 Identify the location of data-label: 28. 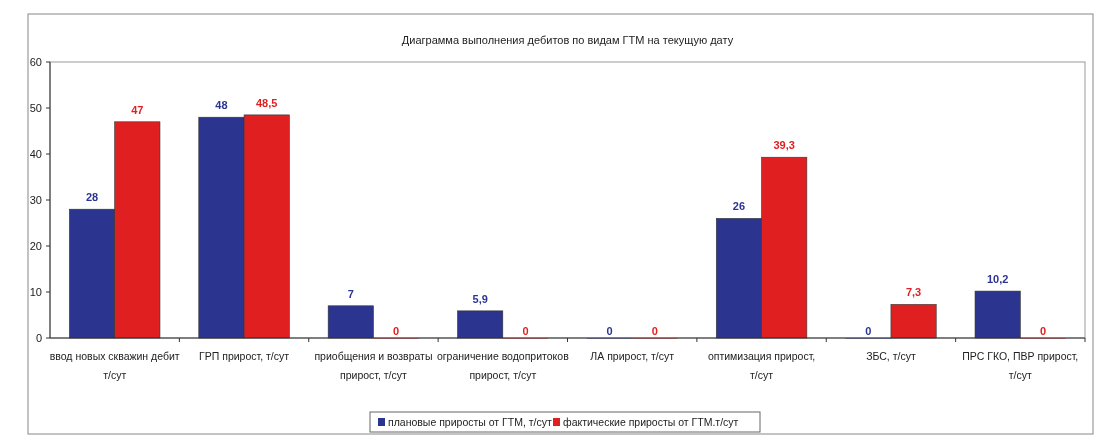
(92, 197).